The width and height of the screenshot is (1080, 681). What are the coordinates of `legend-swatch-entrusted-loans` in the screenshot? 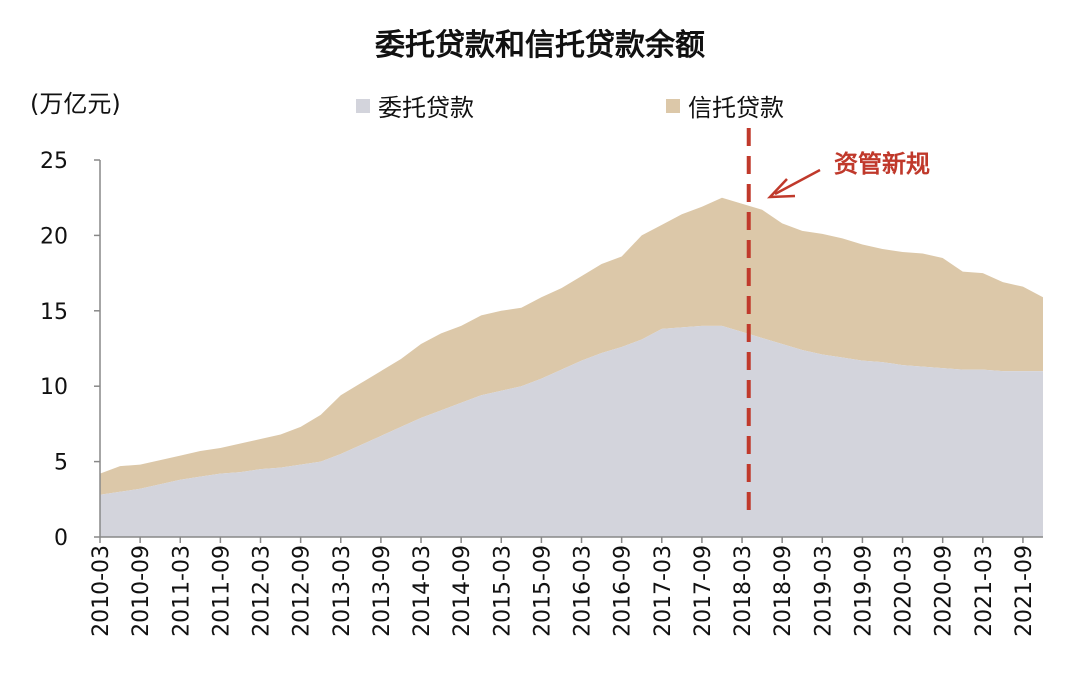 It's located at (363, 105).